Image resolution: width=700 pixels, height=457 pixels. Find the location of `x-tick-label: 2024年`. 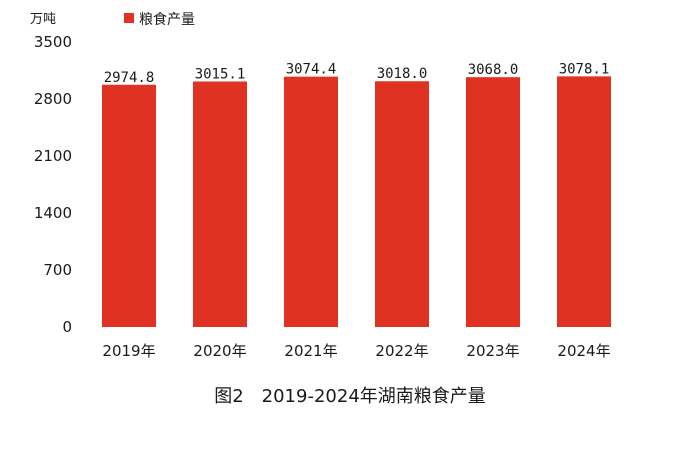

x-tick-label: 2024年 is located at coordinates (583, 351).